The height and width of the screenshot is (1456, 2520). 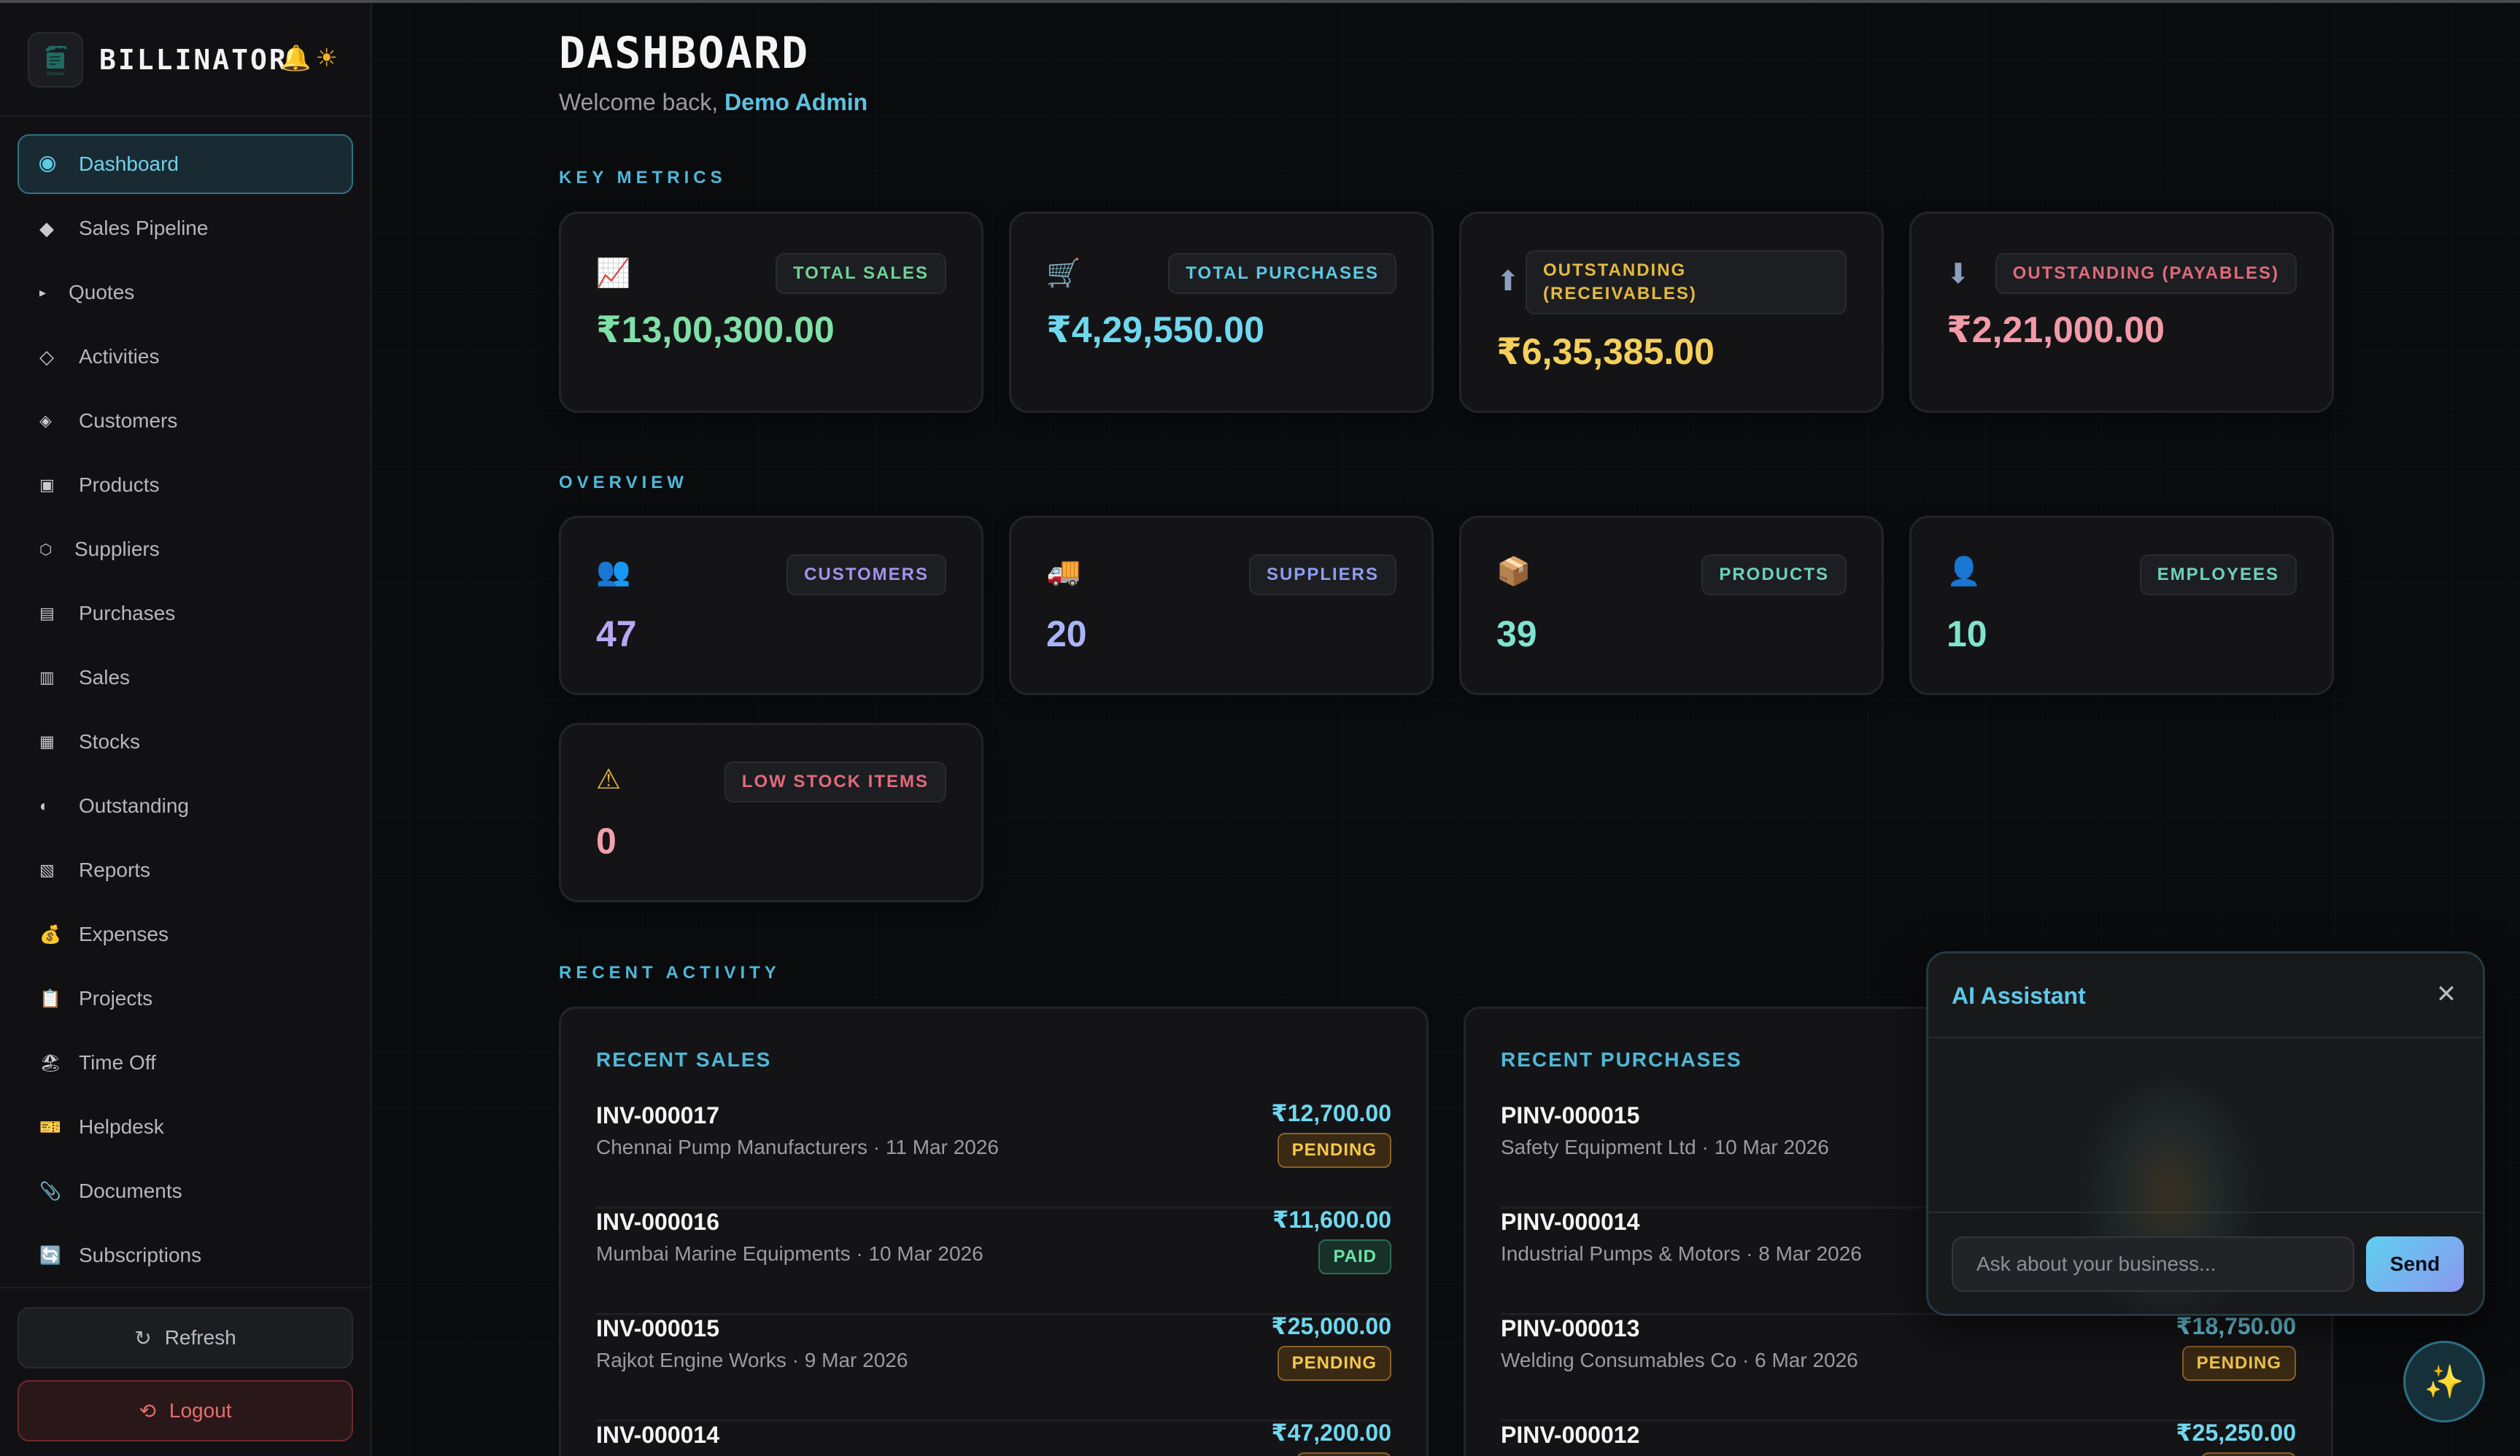 What do you see at coordinates (789, 1253) in the screenshot?
I see `invoice-meta: Mumbai Marine Equipments · 10 Mar 2026` at bounding box center [789, 1253].